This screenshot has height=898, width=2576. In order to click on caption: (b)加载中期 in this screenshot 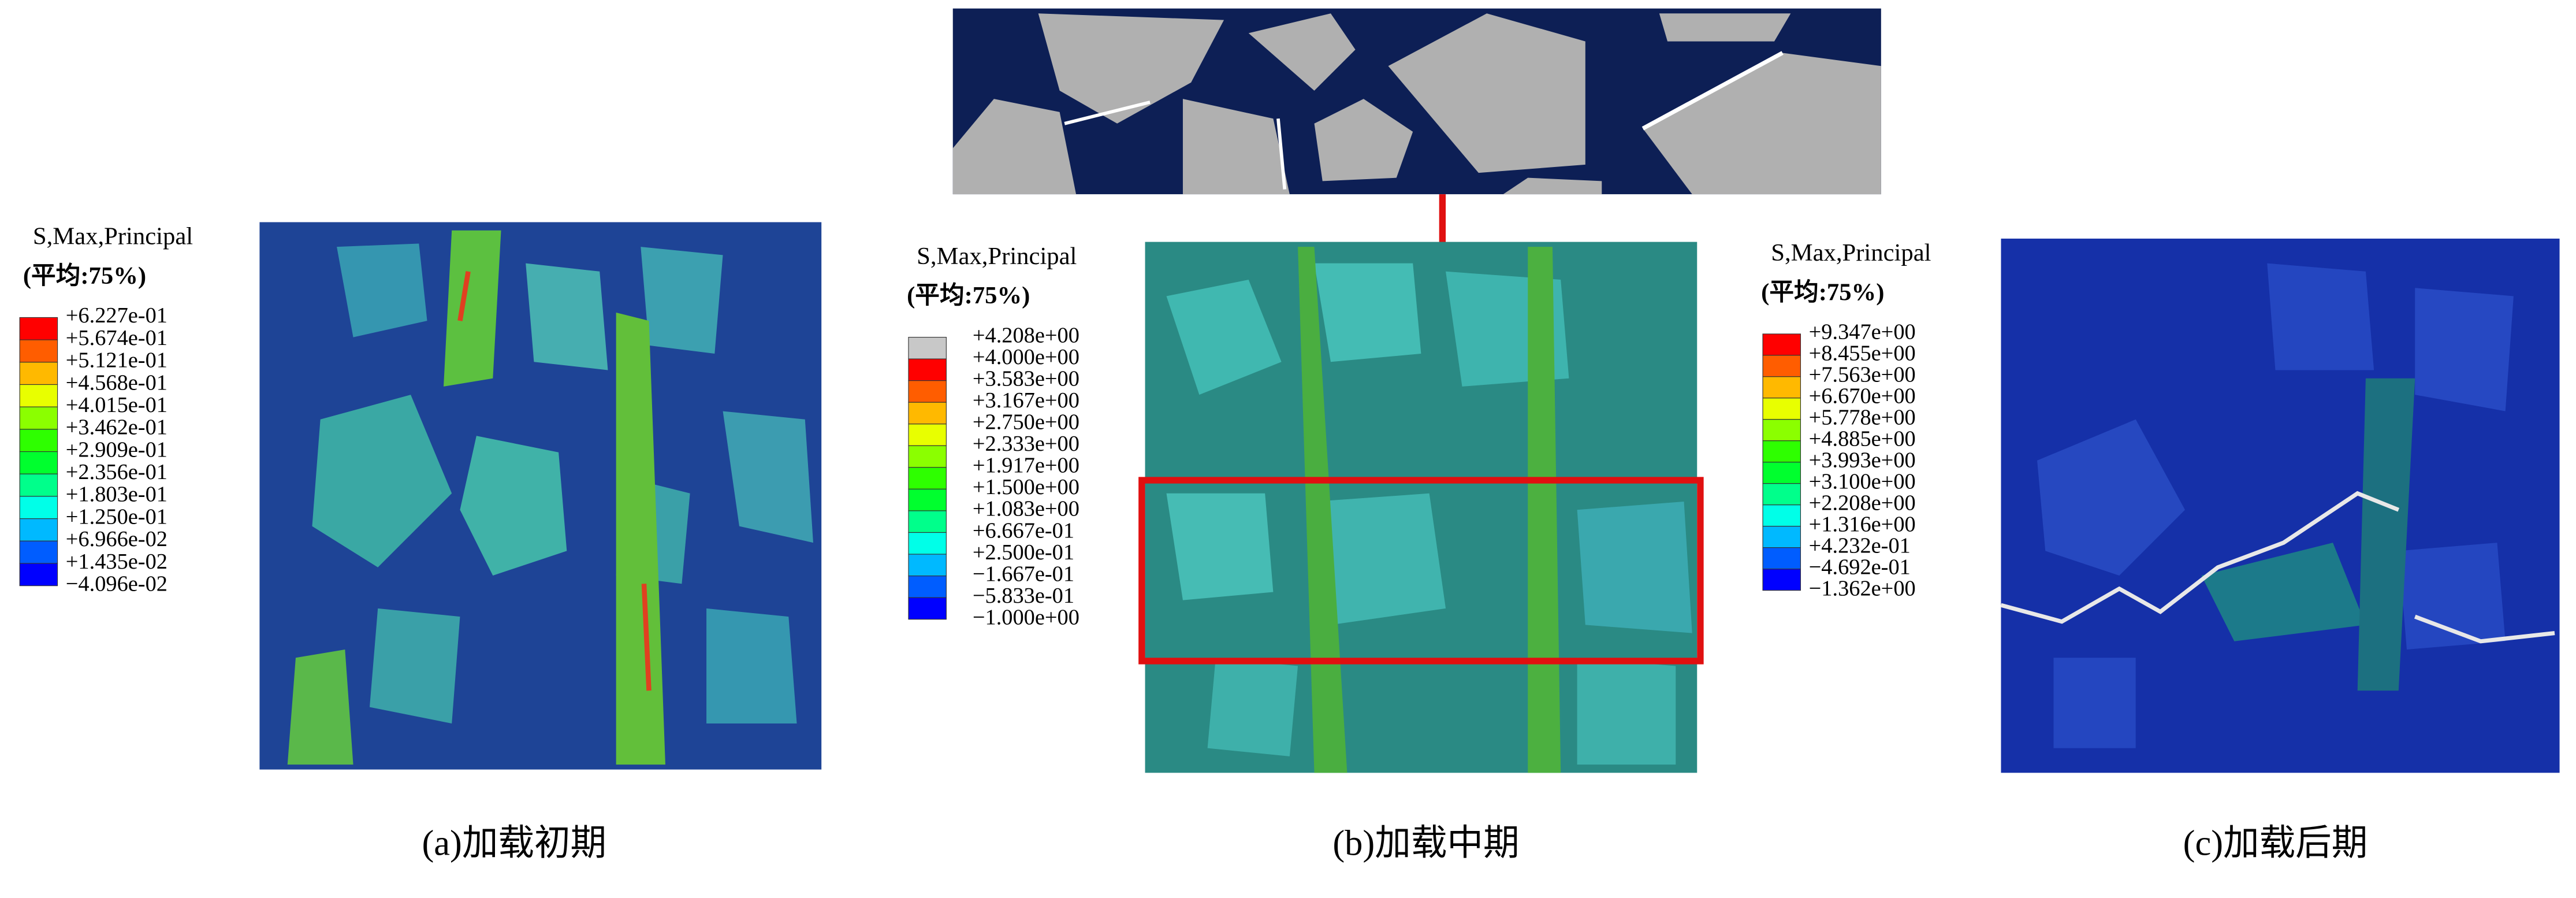, I will do `click(1425, 843)`.